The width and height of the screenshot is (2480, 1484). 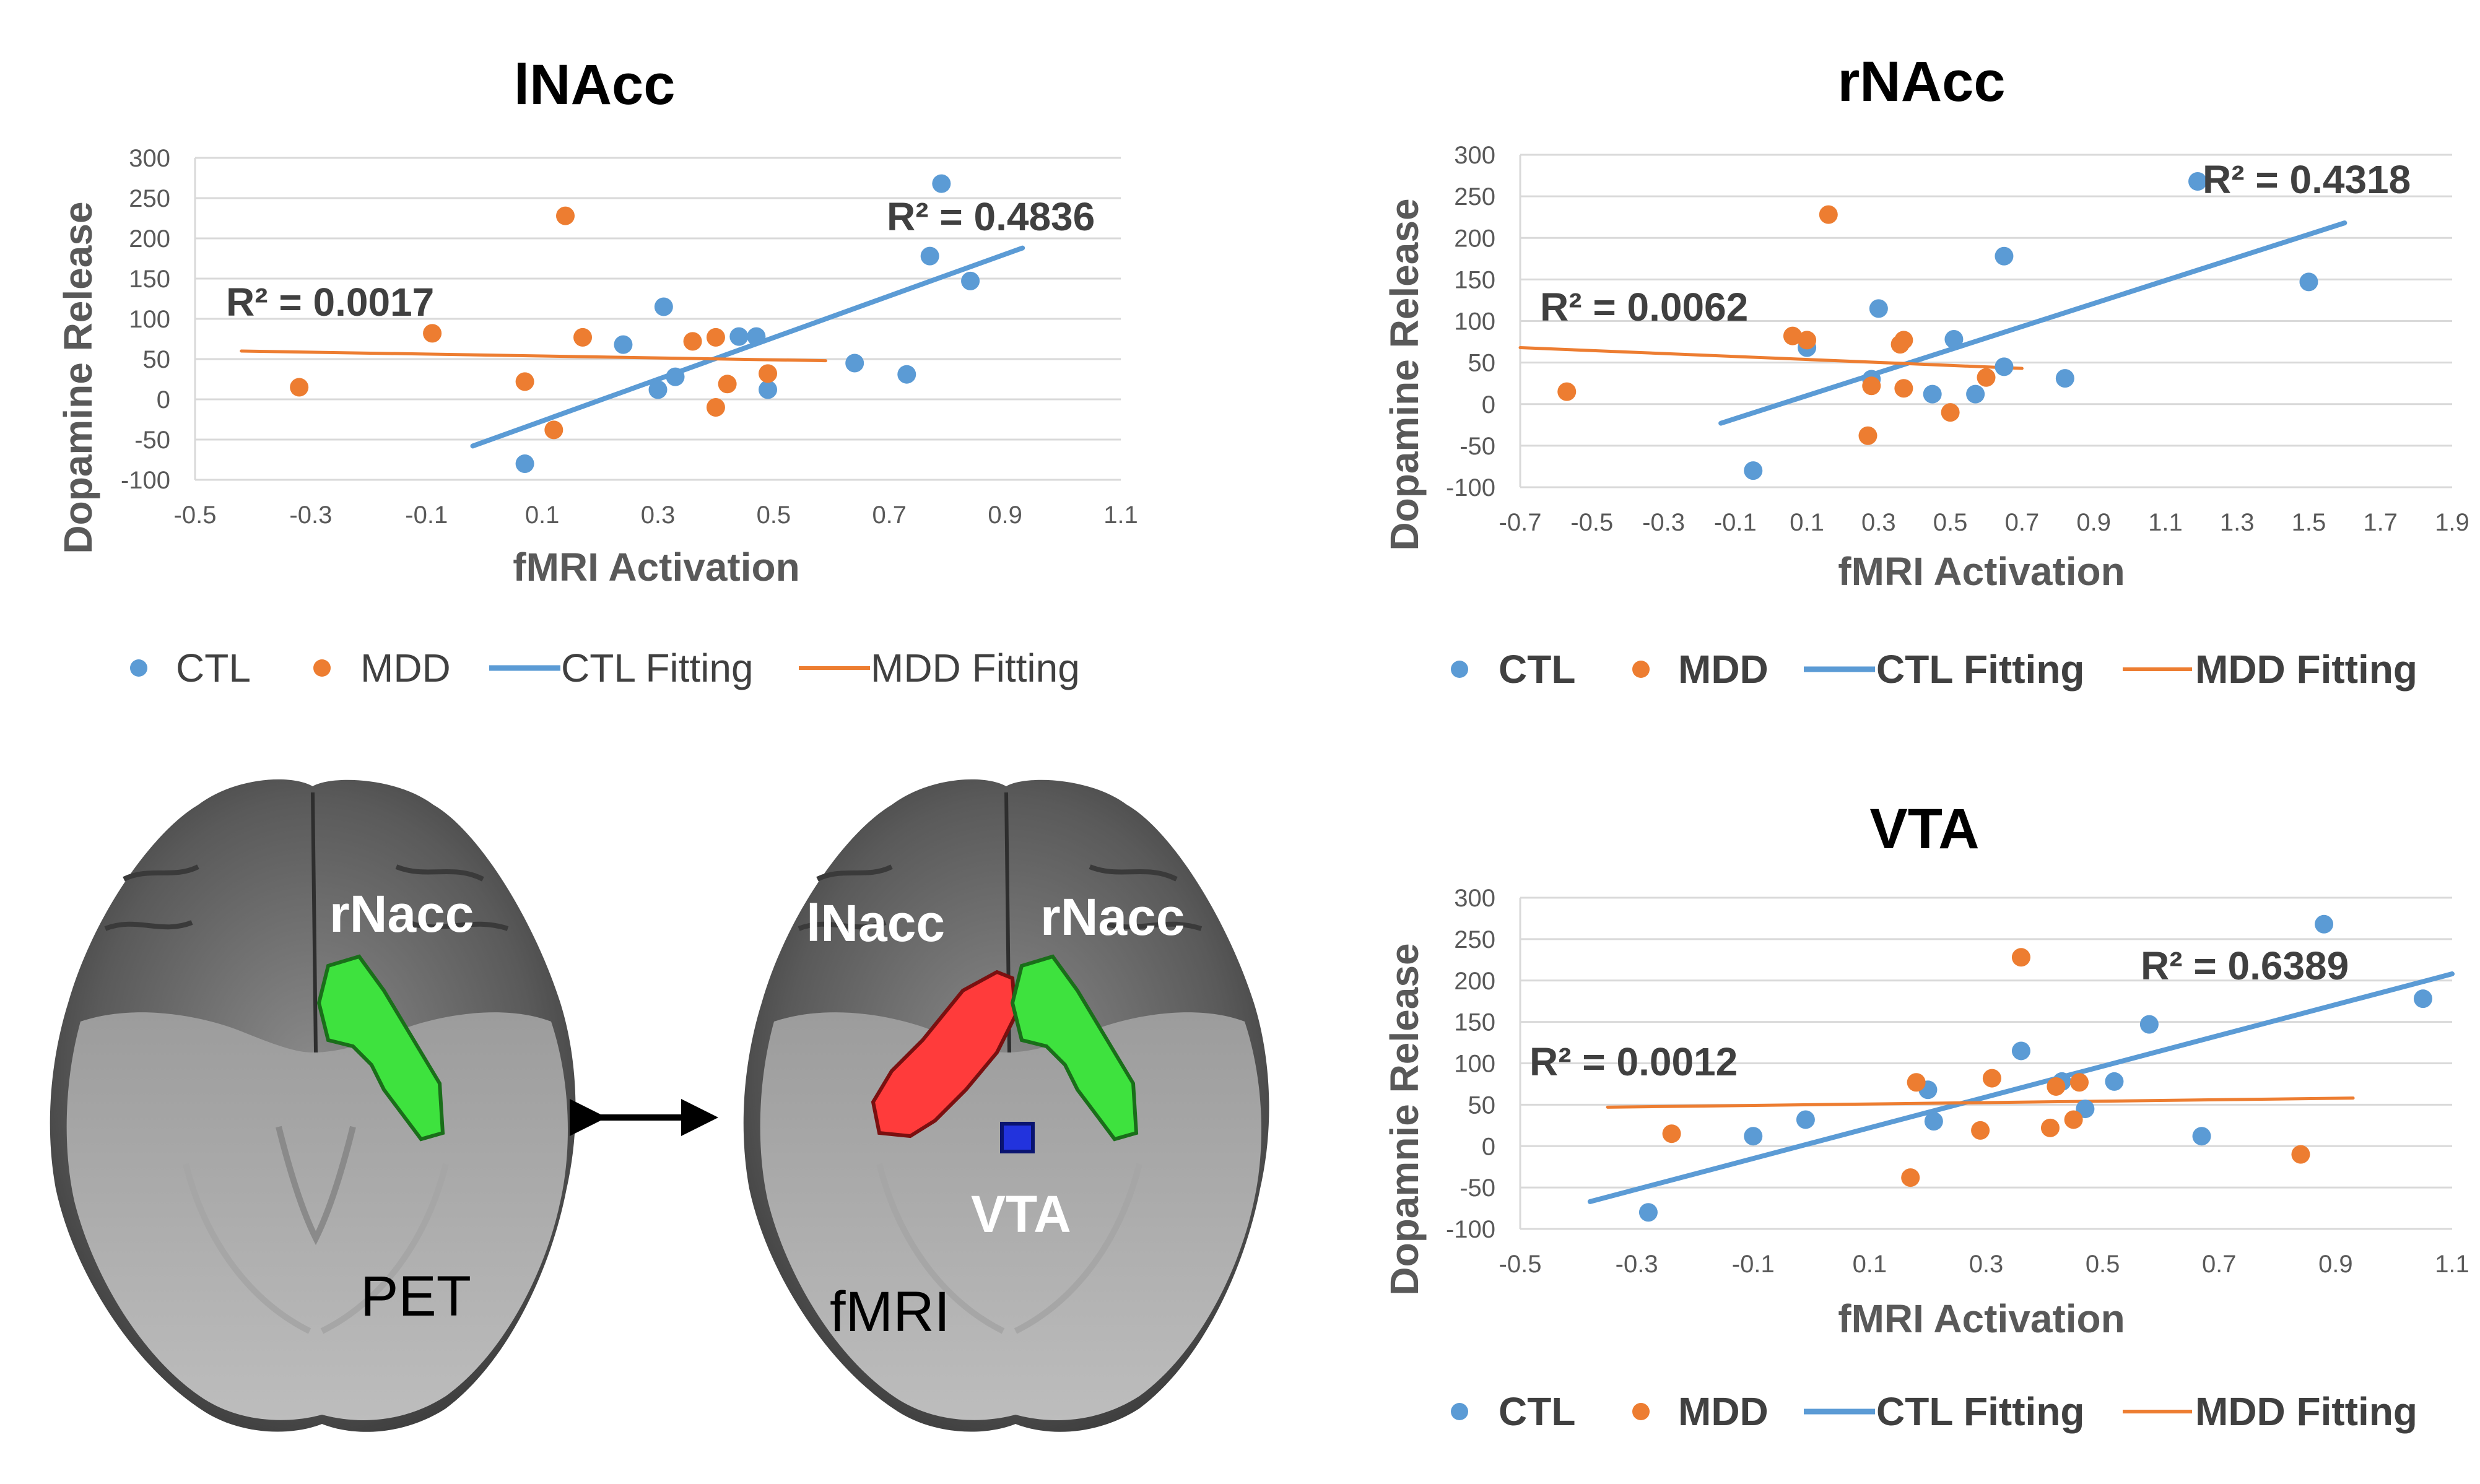 I want to click on chart-title: VTA, so click(x=1924, y=829).